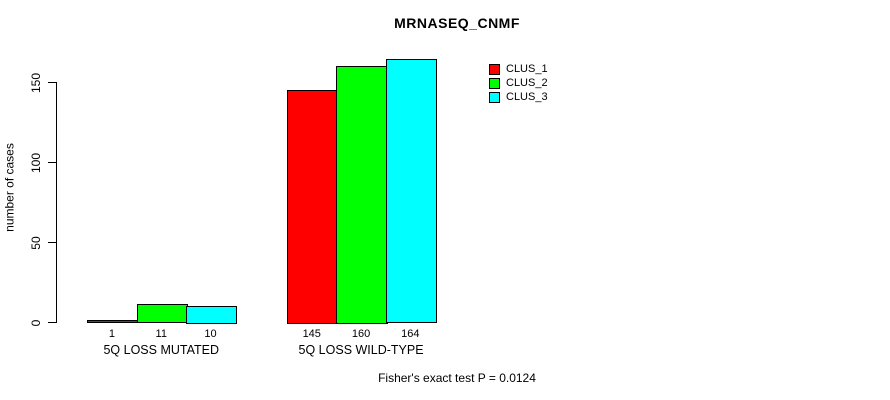  I want to click on legend-label: CLUS_3, so click(527, 97).